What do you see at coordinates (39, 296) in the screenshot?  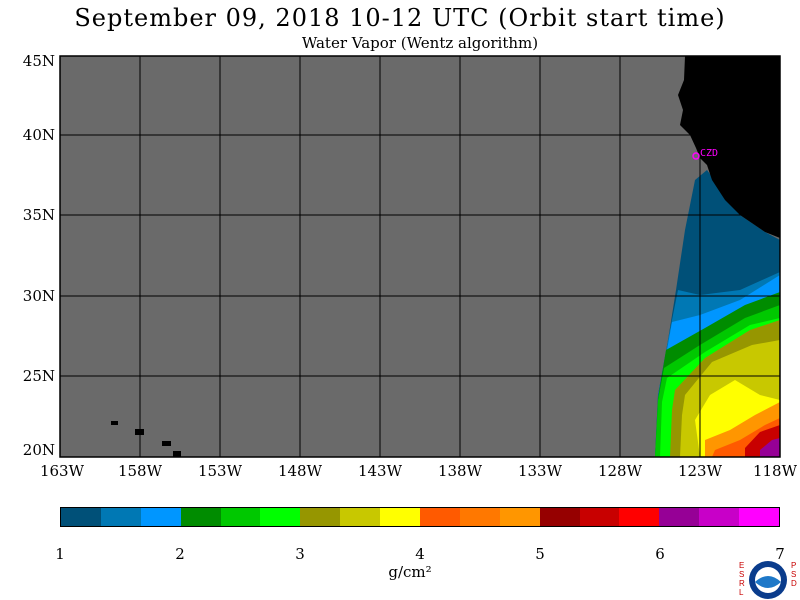 I see `lat-label: 30N` at bounding box center [39, 296].